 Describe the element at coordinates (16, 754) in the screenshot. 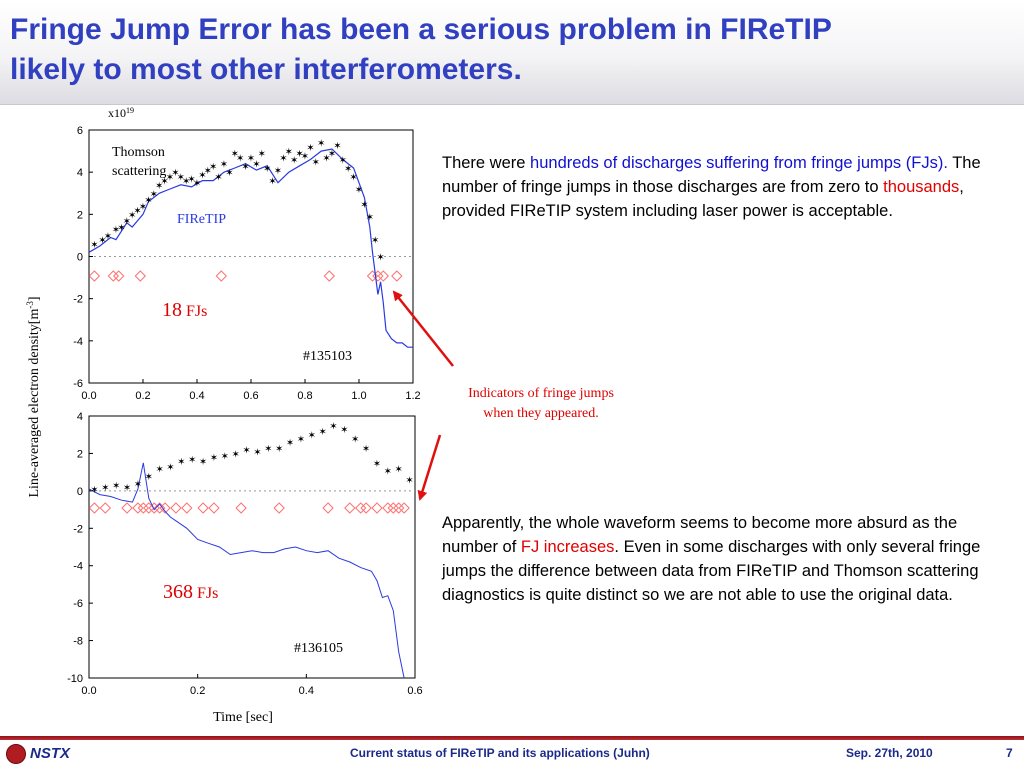

I see `nstx-logo-icon` at that location.